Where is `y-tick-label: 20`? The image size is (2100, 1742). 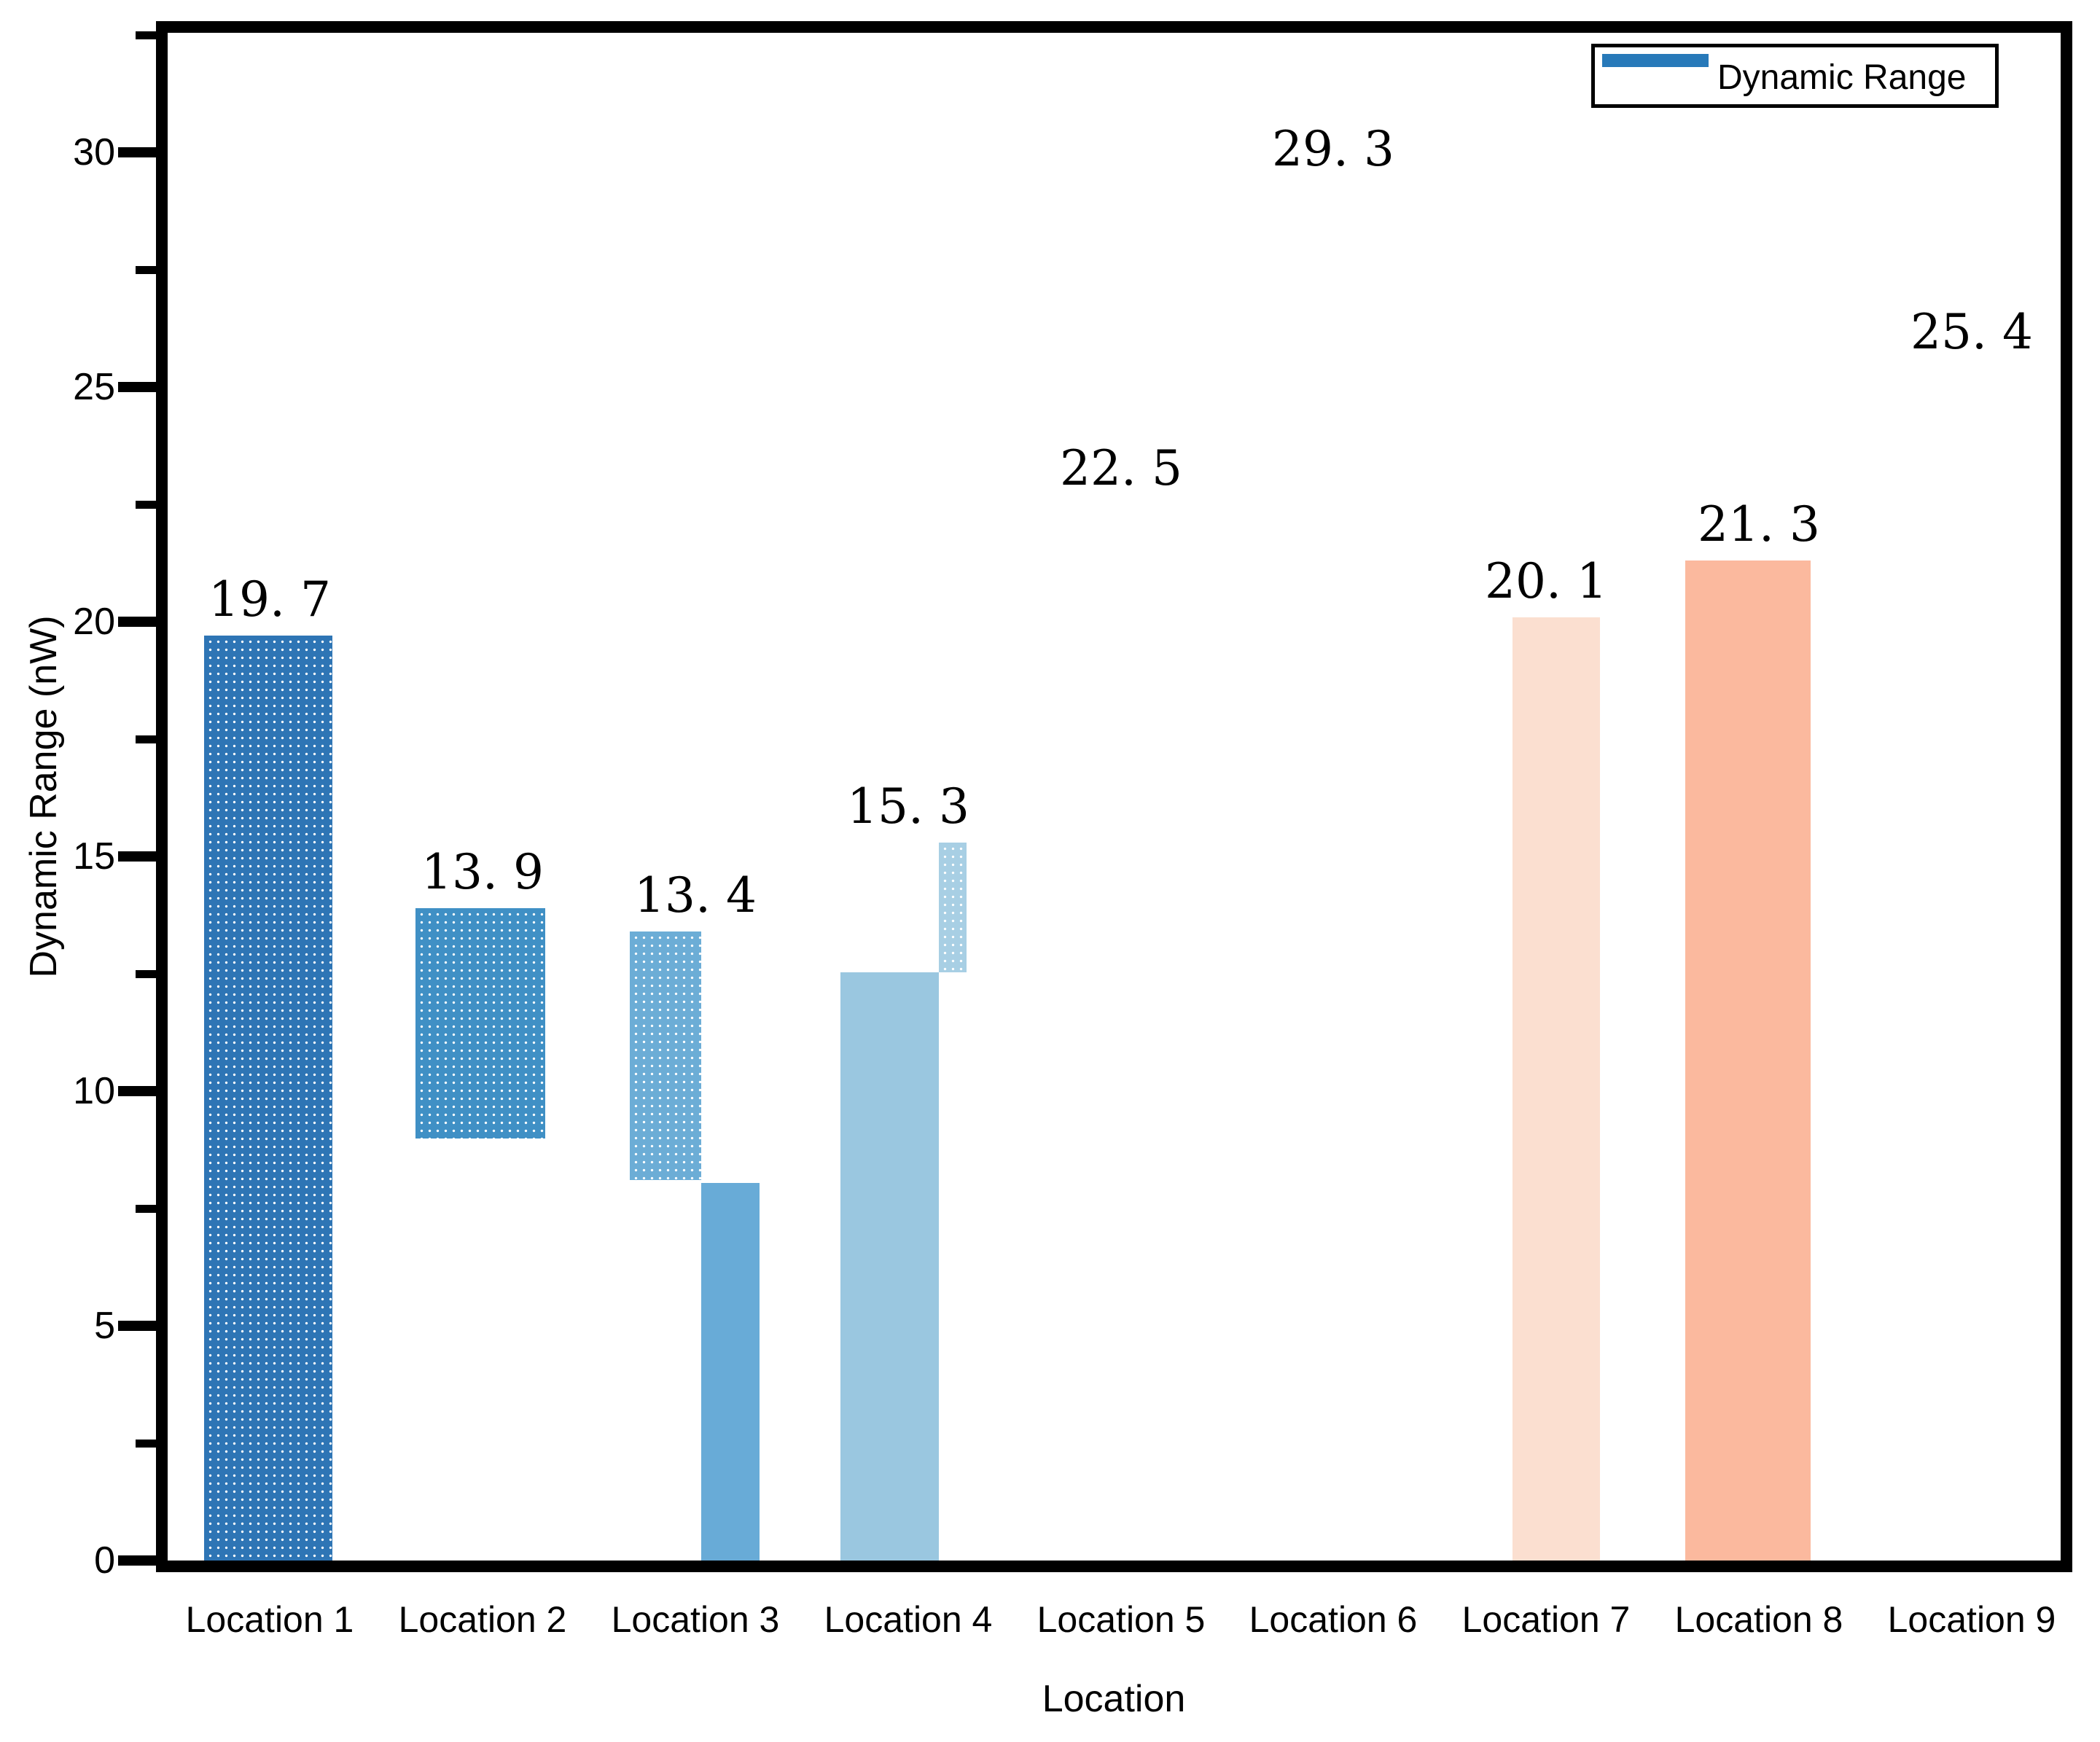 y-tick-label: 20 is located at coordinates (94, 622).